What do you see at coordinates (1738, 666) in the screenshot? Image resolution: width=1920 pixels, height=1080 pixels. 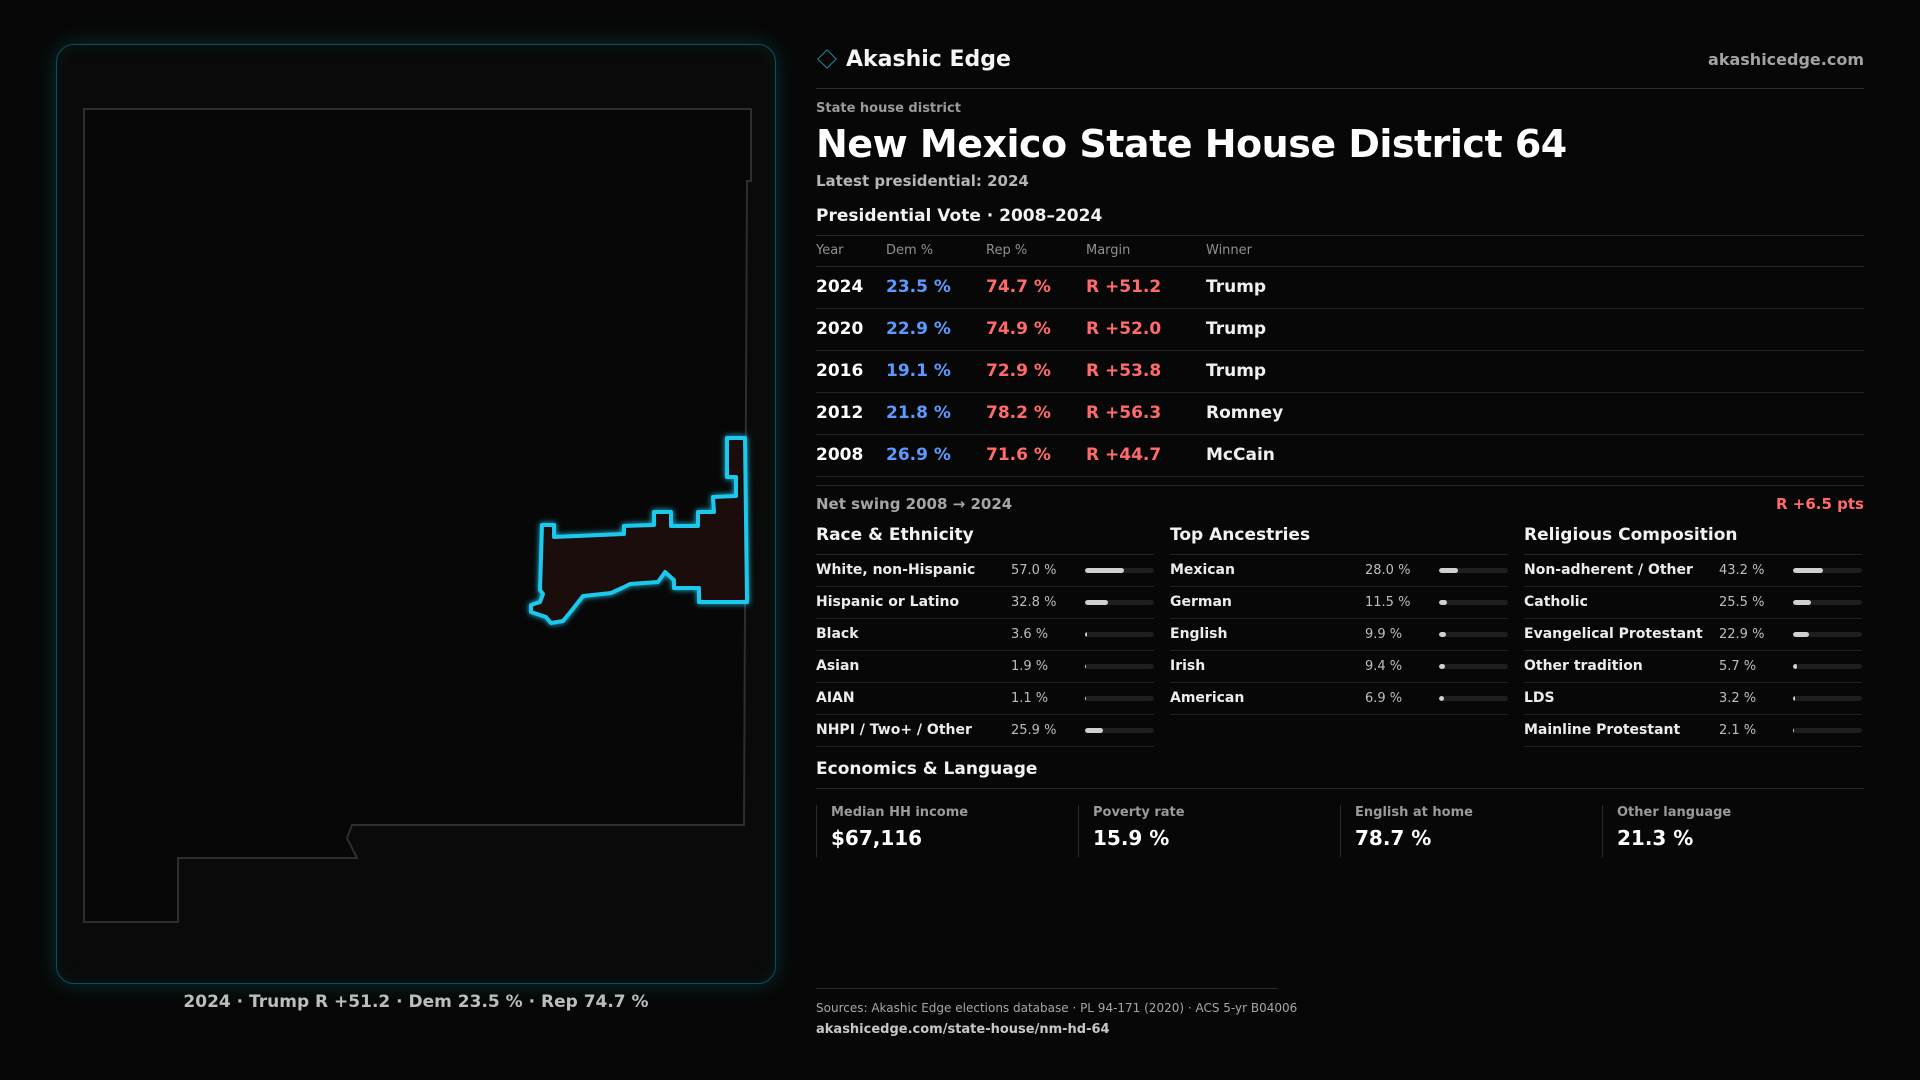 I see `item-percent: 5.7 %` at bounding box center [1738, 666].